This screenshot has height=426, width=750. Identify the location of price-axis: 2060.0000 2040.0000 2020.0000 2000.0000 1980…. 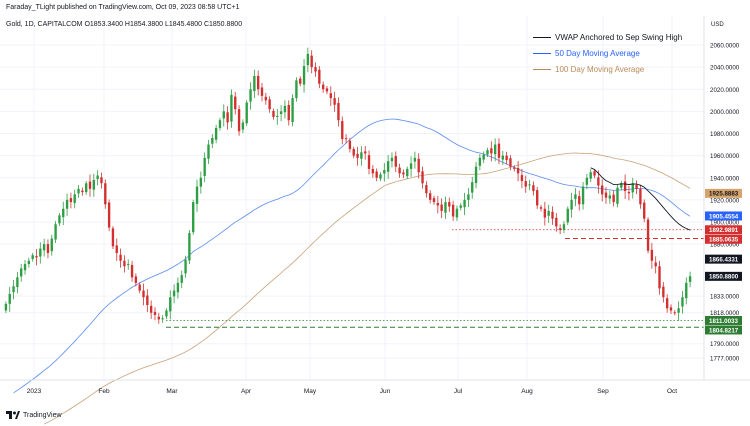
(725, 203).